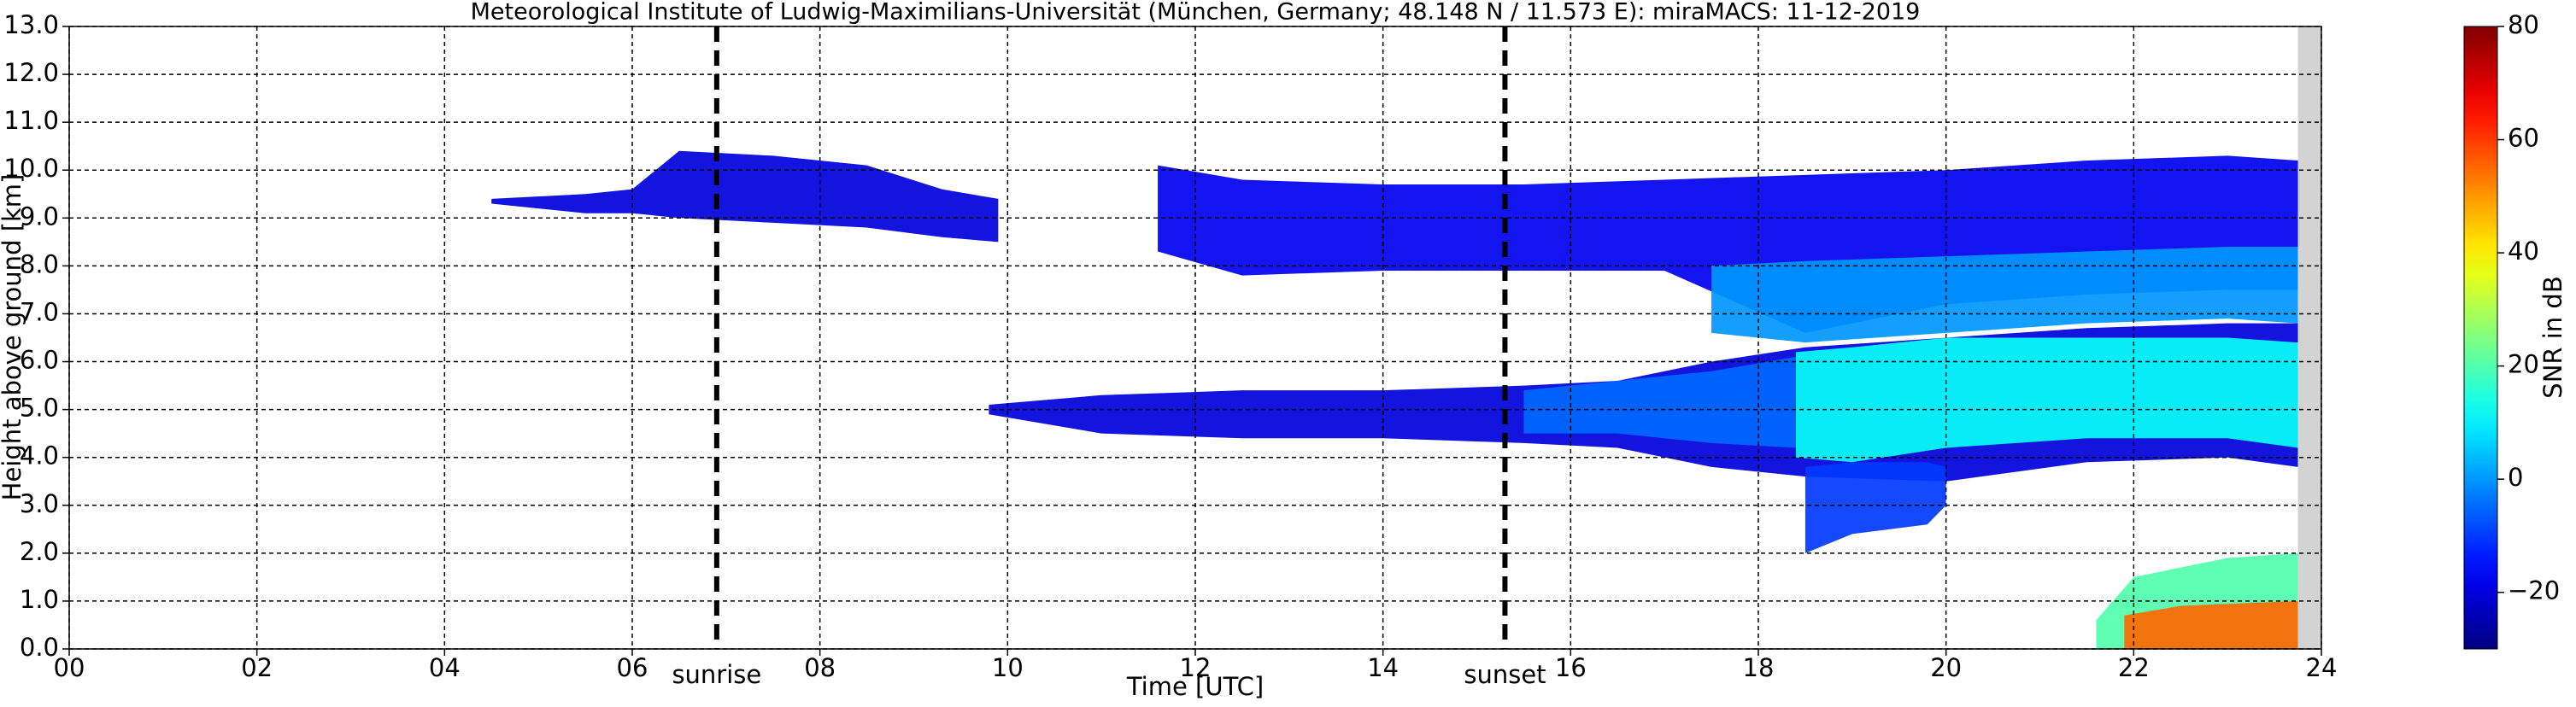 The image size is (2576, 707). I want to click on x-tick-label: 04, so click(445, 667).